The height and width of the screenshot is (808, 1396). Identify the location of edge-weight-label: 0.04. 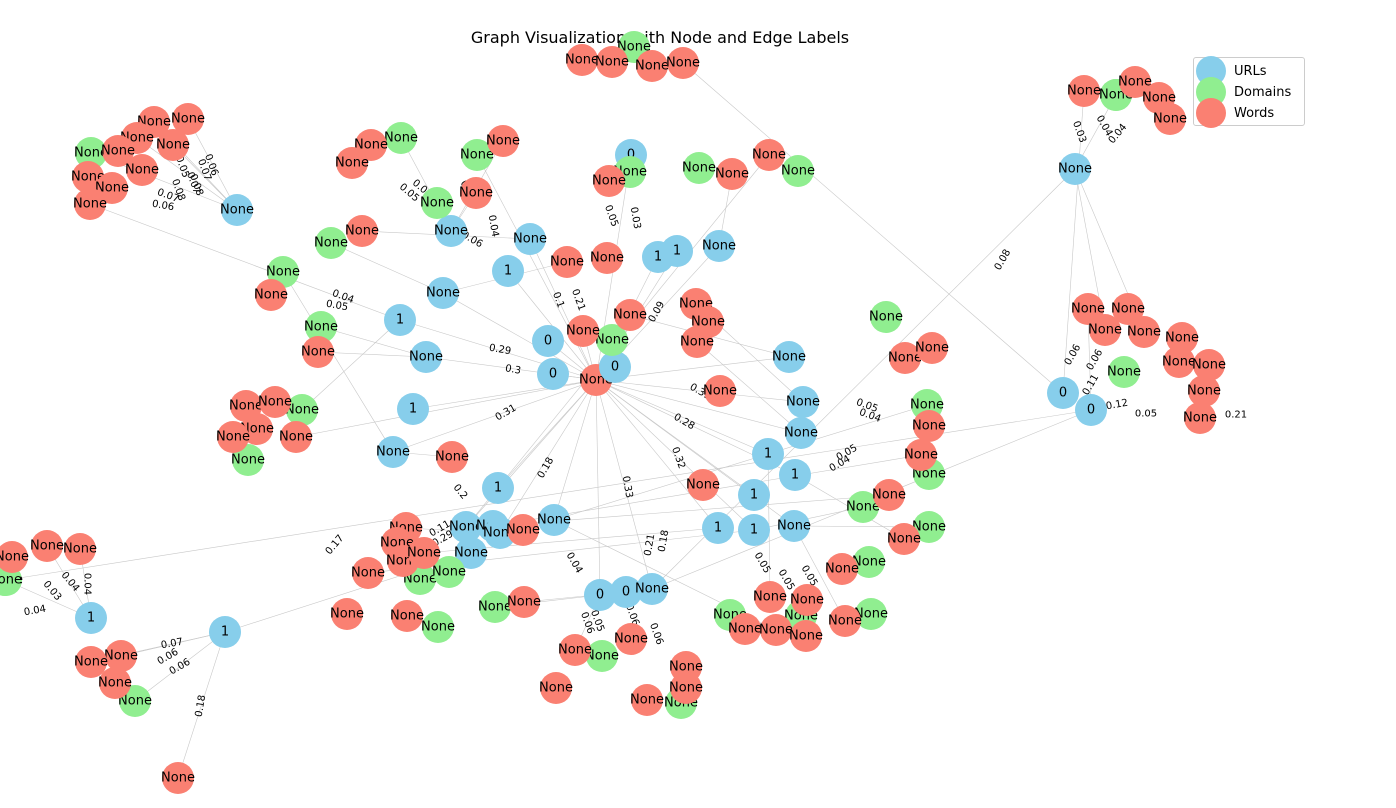
(574, 563).